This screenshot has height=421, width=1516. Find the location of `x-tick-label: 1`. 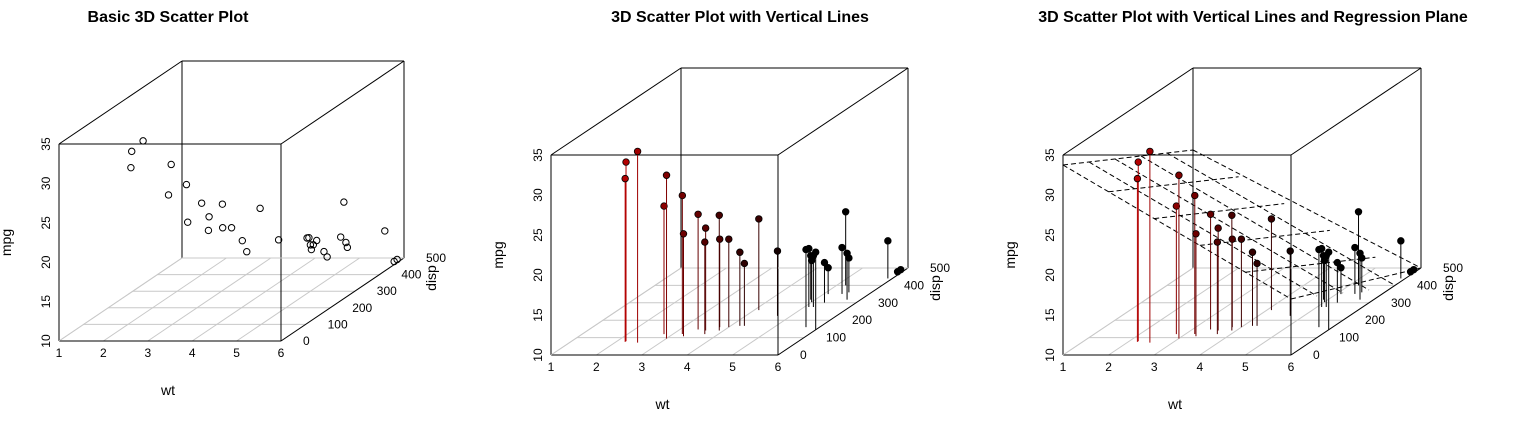

x-tick-label: 1 is located at coordinates (59, 353).